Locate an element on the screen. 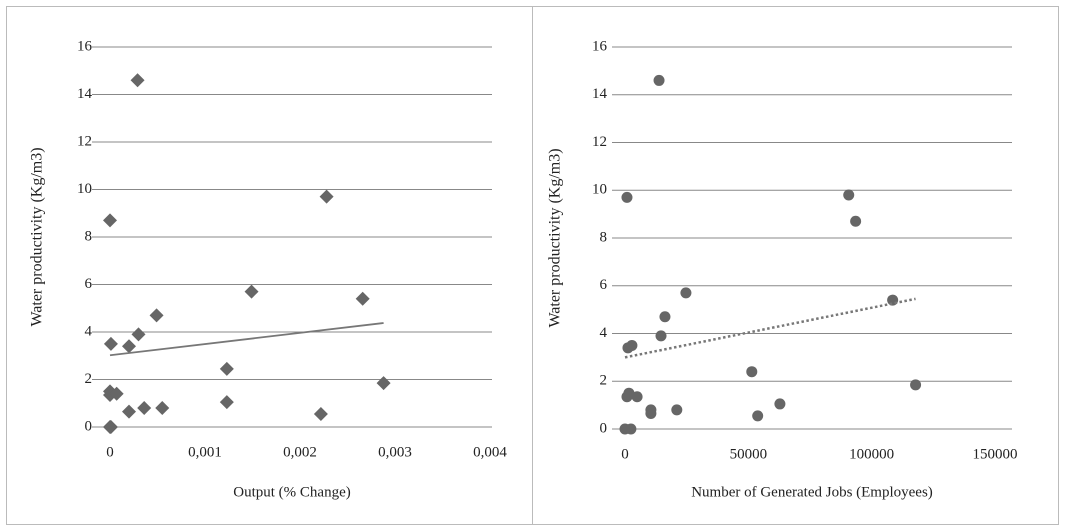 The width and height of the screenshot is (1065, 531). x-tick-label: 0,002 is located at coordinates (300, 452).